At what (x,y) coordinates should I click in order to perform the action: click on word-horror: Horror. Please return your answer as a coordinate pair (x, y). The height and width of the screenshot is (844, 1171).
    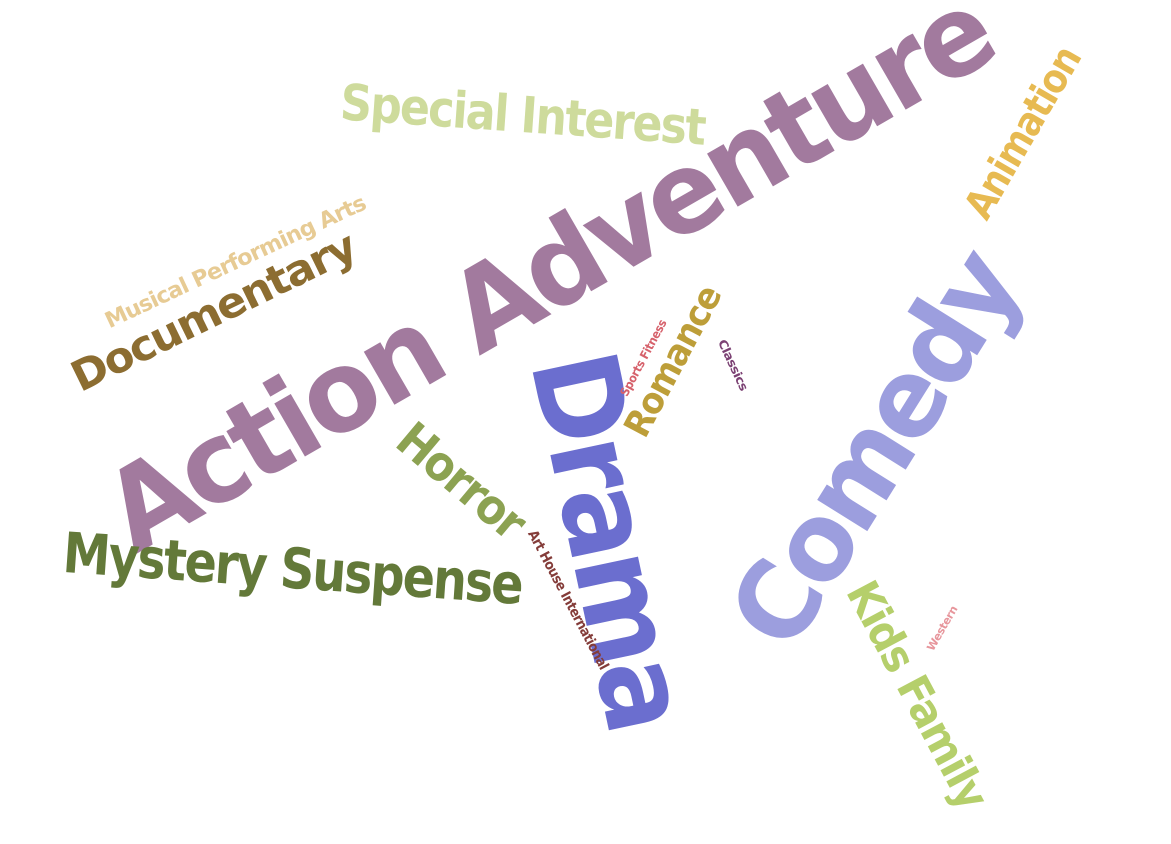
    Looking at the image, I should click on (461, 481).